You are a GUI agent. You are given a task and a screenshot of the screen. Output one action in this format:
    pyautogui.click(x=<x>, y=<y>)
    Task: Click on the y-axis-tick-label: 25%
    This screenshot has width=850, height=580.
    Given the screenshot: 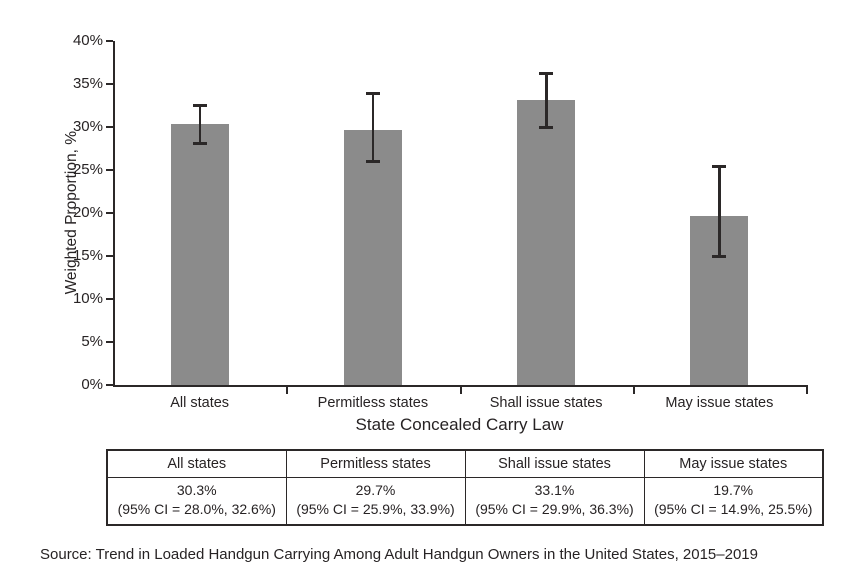 What is the action you would take?
    pyautogui.click(x=87, y=169)
    